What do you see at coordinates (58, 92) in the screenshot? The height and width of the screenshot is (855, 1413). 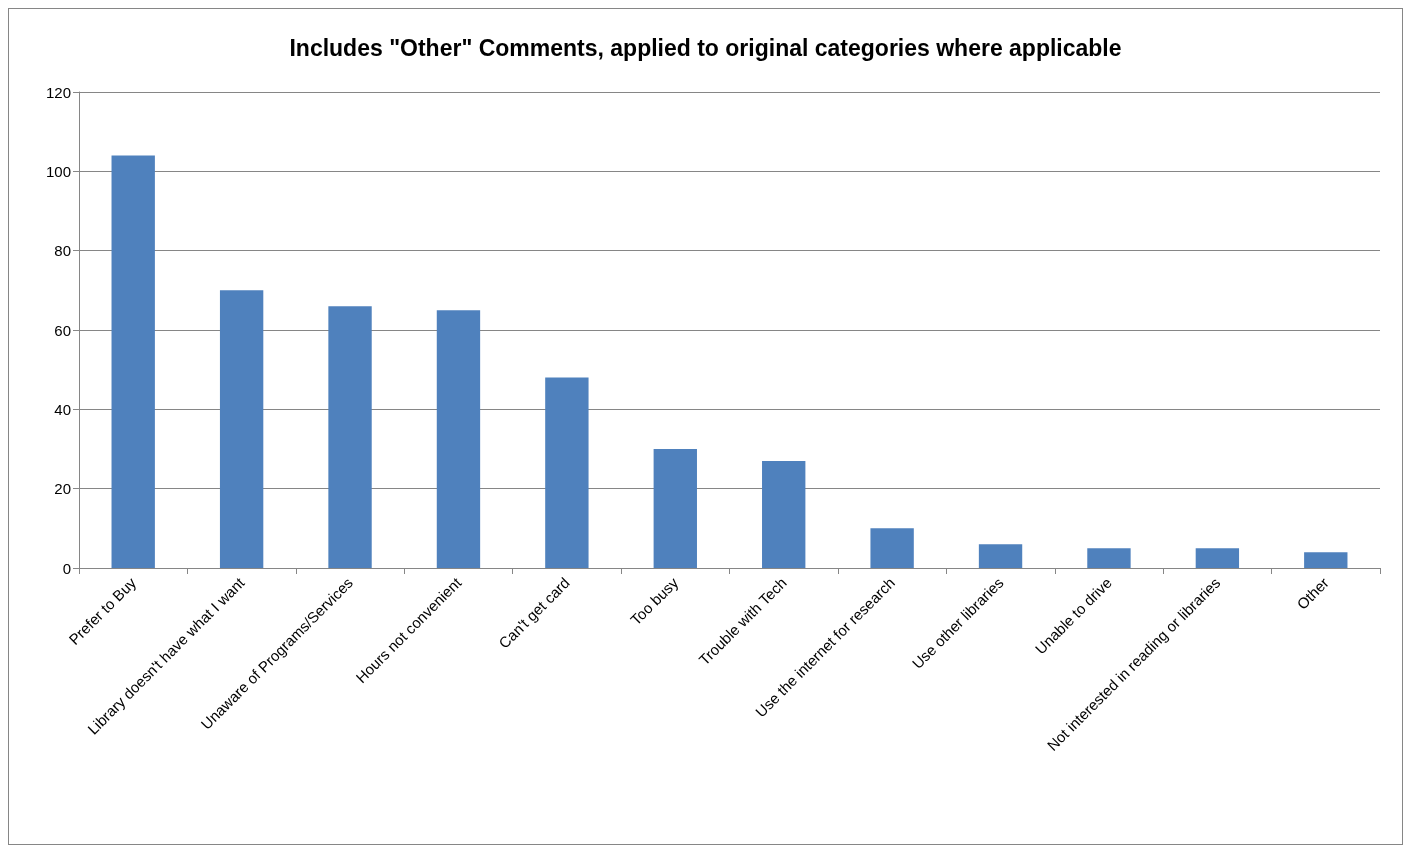 I see `y-tick-label: 120` at bounding box center [58, 92].